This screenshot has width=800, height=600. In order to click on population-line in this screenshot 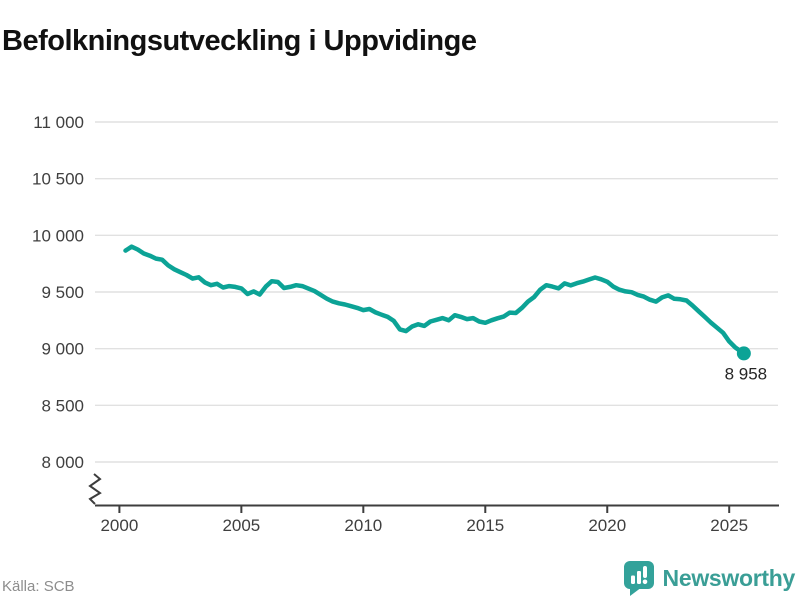, I will do `click(435, 300)`.